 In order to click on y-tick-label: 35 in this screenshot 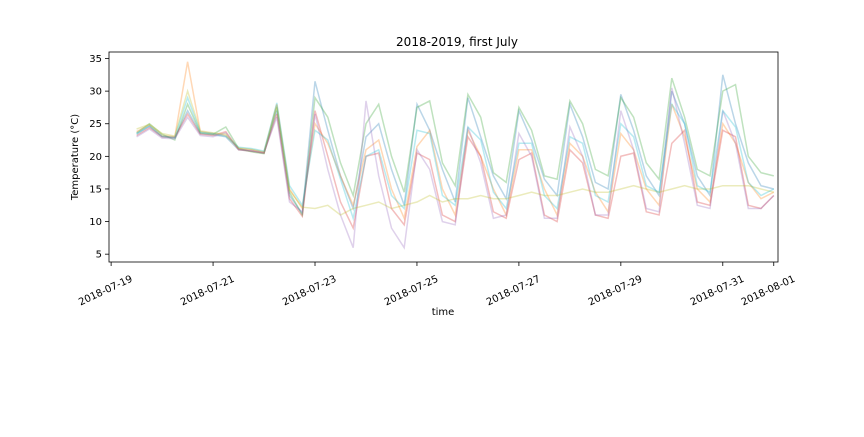, I will do `click(95, 59)`.